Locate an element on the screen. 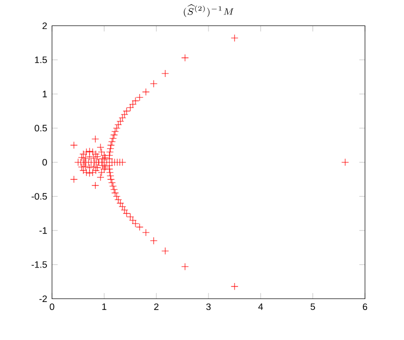  y-tick-label: -1 is located at coordinates (43, 230).